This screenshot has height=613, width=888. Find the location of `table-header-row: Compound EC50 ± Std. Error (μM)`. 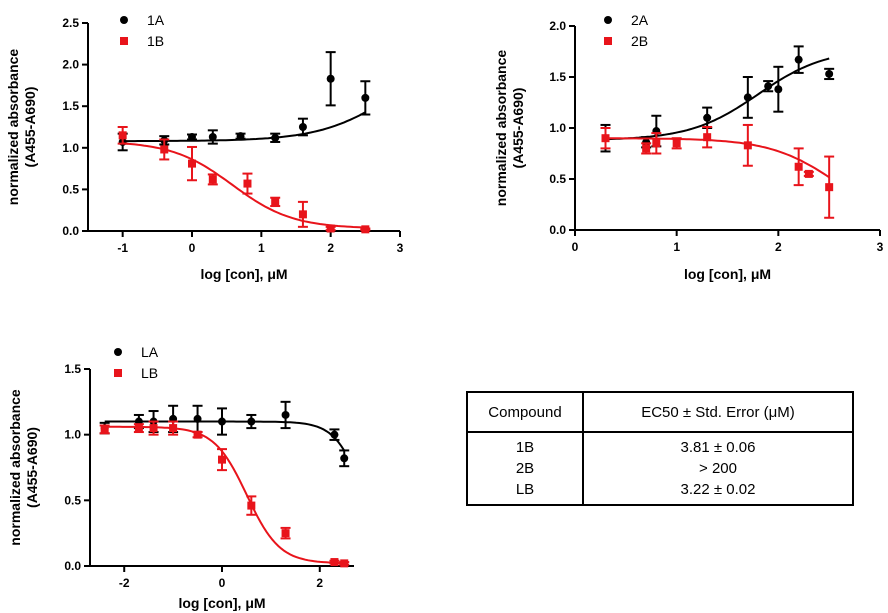

table-header-row: Compound EC50 ± Std. Error (μM) is located at coordinates (660, 412).